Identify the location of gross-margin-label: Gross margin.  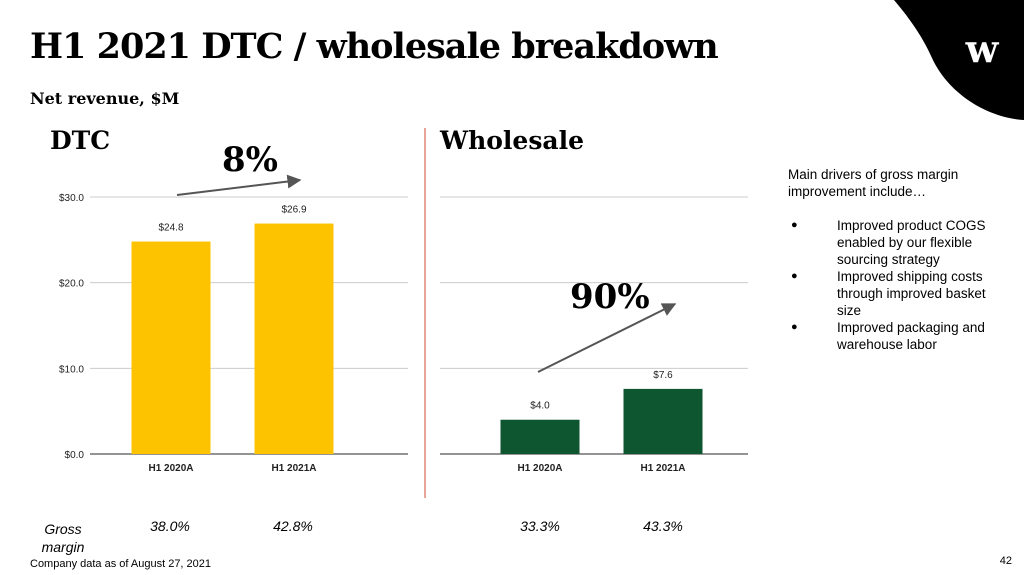
(63, 538).